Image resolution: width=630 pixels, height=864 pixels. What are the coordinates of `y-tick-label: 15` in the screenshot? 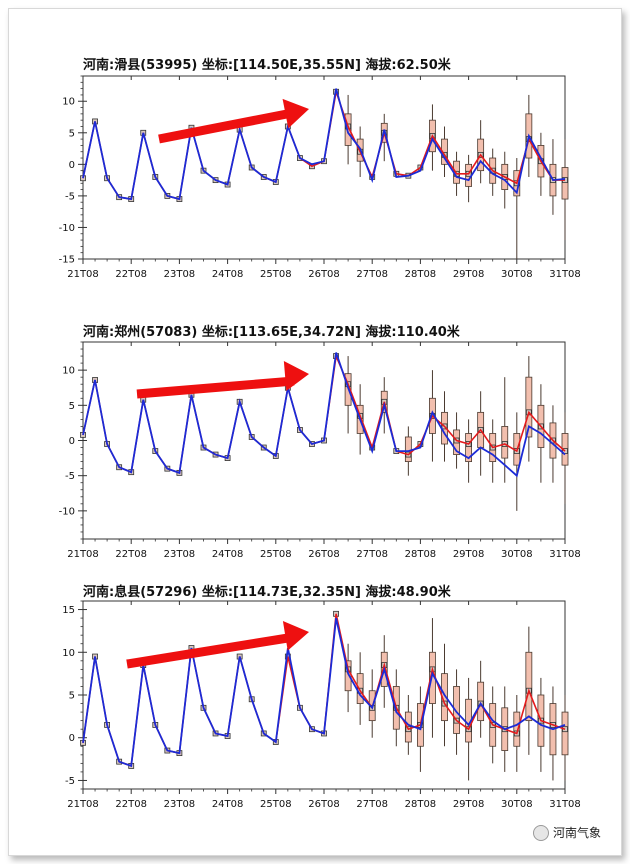 It's located at (68, 610).